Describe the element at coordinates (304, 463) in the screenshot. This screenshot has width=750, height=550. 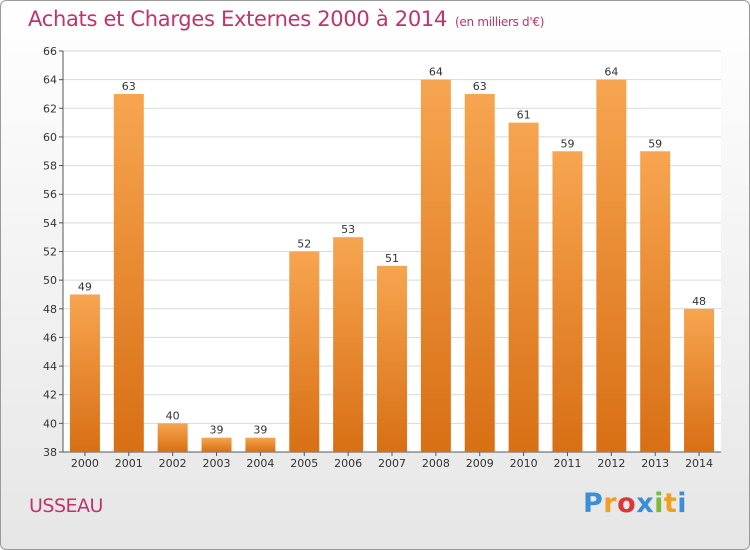
I see `x-tick-label: 2005` at that location.